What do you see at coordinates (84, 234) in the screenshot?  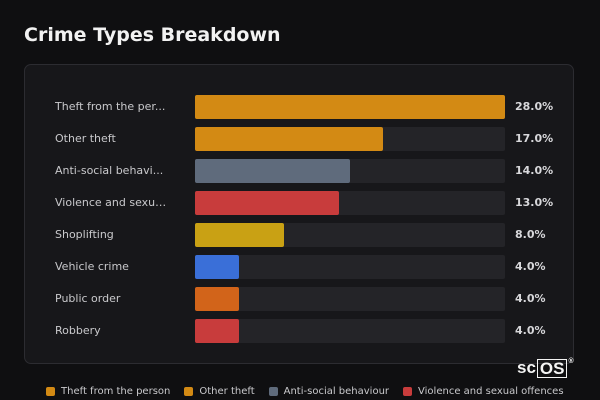 I see `bar-label: Shoplifting` at bounding box center [84, 234].